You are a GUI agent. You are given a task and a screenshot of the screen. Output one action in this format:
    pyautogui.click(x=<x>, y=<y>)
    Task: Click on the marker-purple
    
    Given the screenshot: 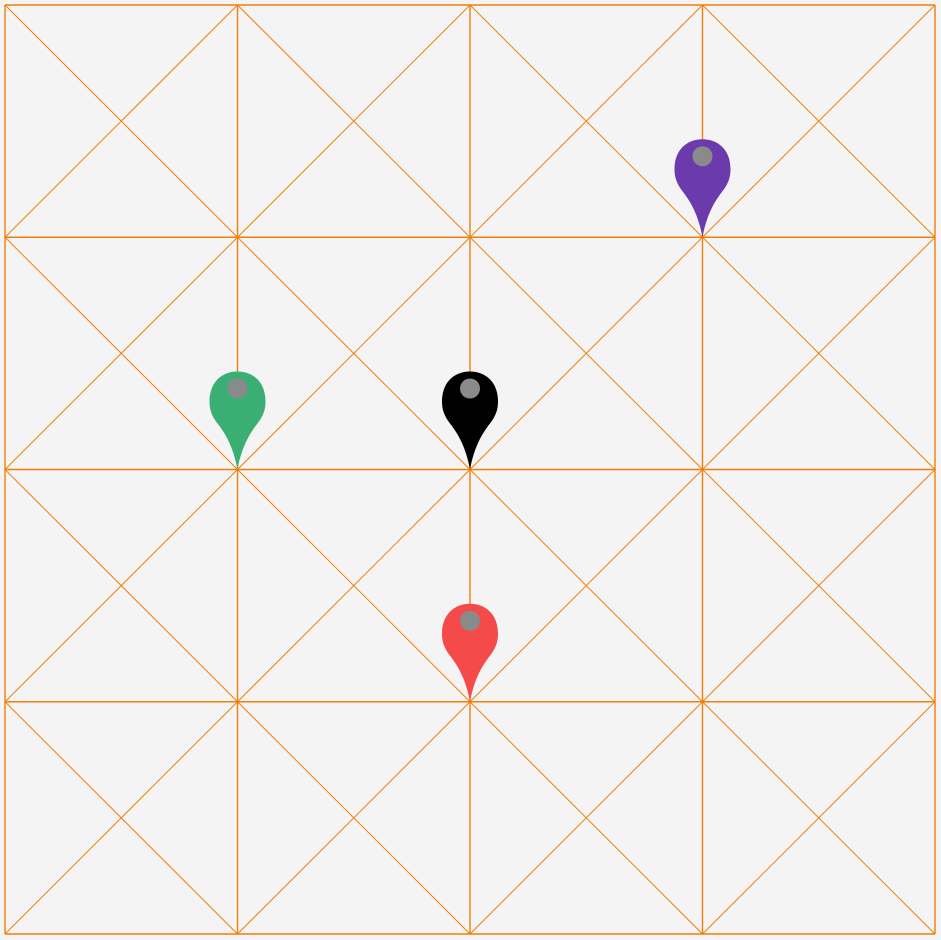 What is the action you would take?
    pyautogui.click(x=702, y=188)
    